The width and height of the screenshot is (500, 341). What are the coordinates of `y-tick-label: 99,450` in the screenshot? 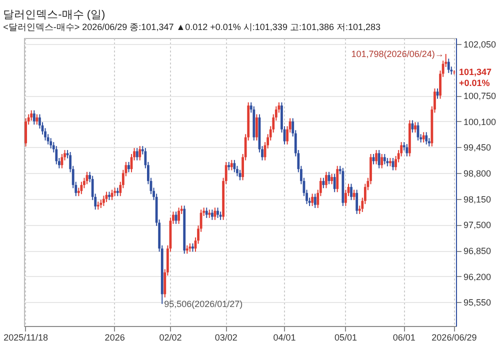 It's located at (478, 147).